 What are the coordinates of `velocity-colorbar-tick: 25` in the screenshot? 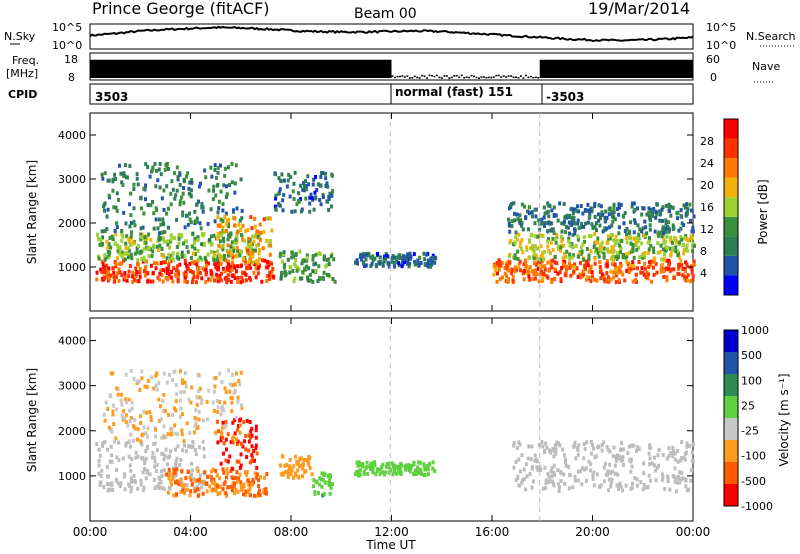 It's located at (748, 405).